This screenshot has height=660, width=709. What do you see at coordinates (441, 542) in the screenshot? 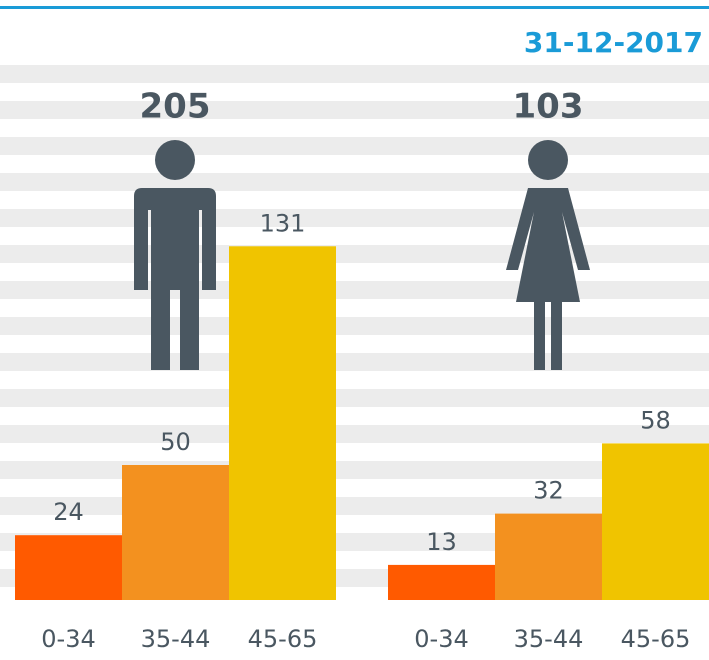
I see `value-label: 13` at bounding box center [441, 542].